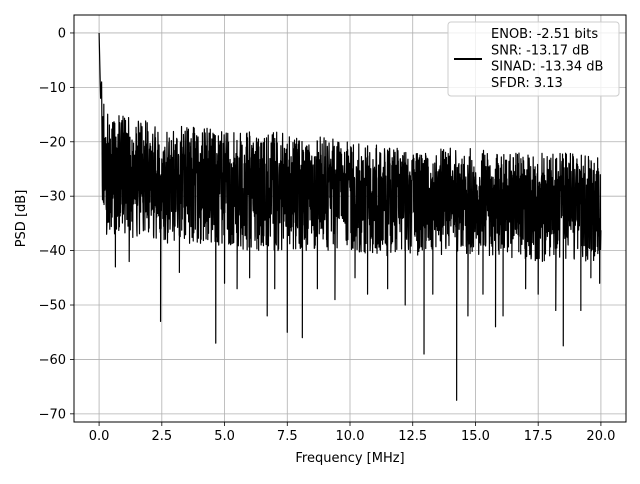  What do you see at coordinates (412, 436) in the screenshot?
I see `x-tick-label: 12.5` at bounding box center [412, 436].